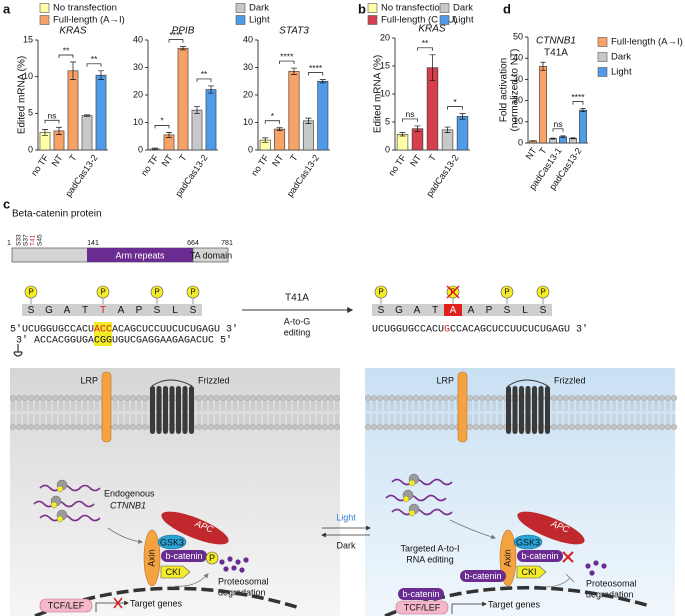 Image resolution: width=685 pixels, height=616 pixels. I want to click on editing-label: Targeted A-to-I, so click(429, 548).